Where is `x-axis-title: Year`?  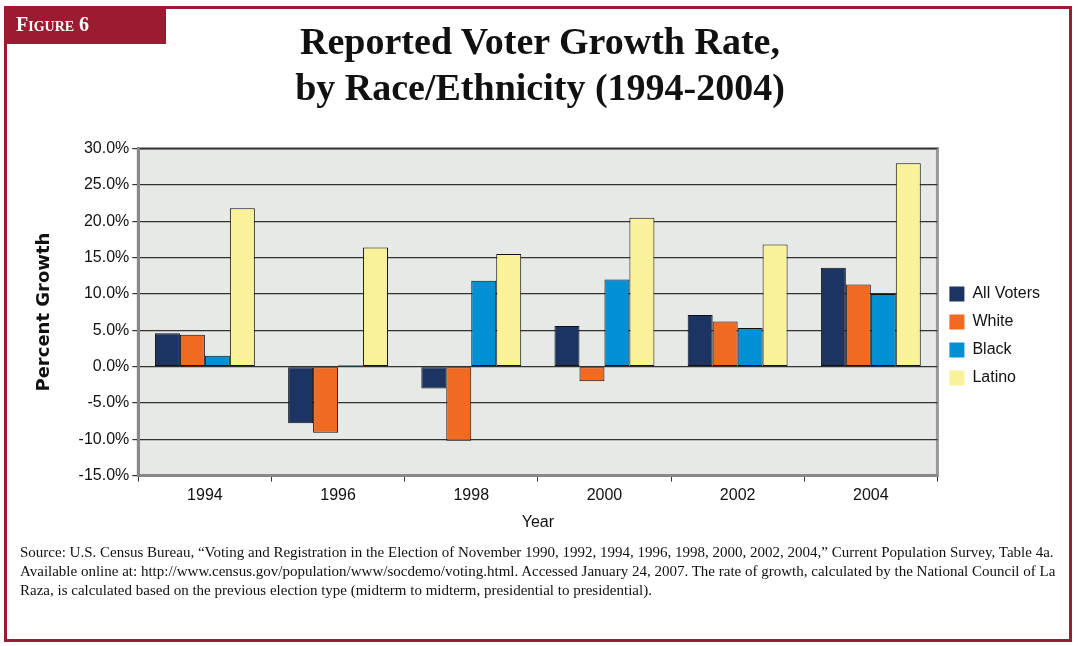
x-axis-title: Year is located at coordinates (538, 521).